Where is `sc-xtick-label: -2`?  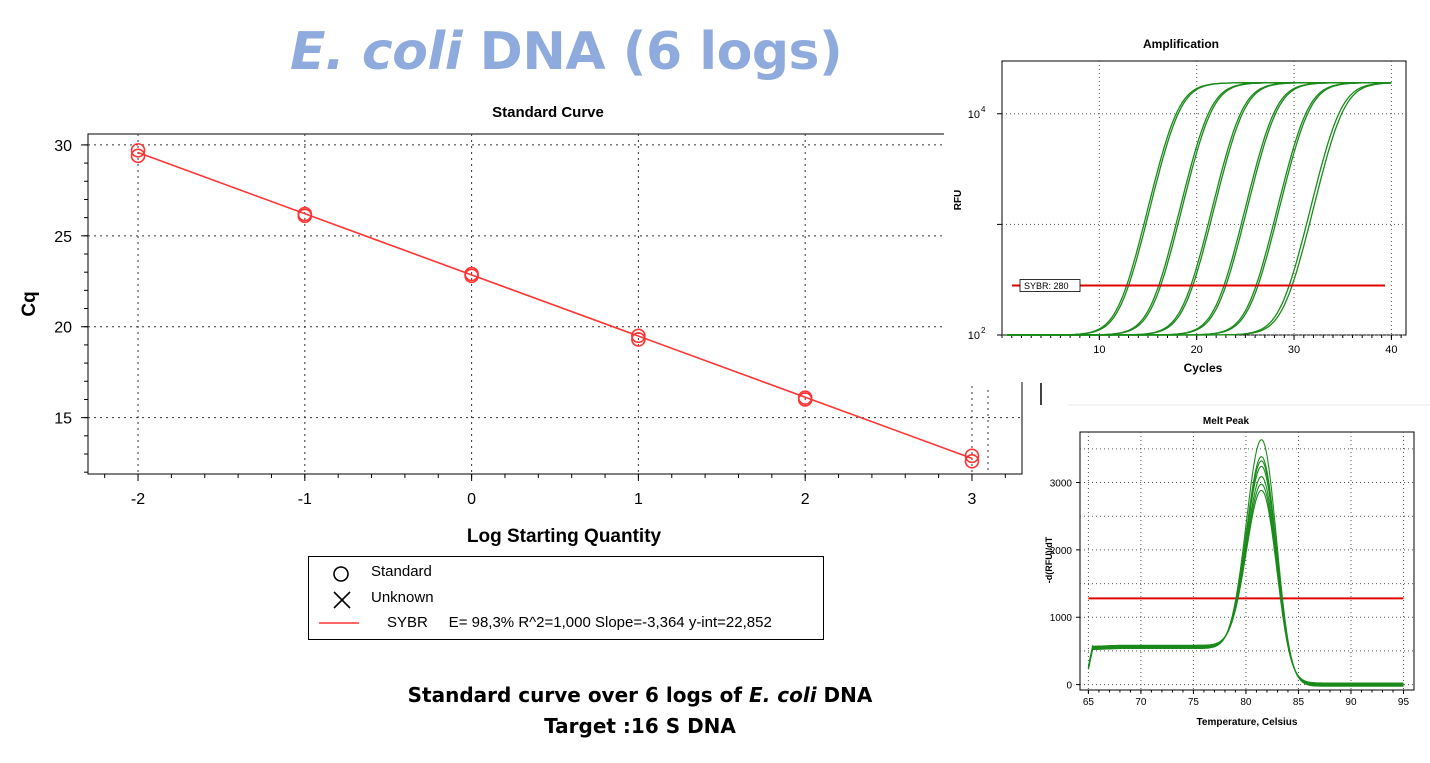 sc-xtick-label: -2 is located at coordinates (138, 499).